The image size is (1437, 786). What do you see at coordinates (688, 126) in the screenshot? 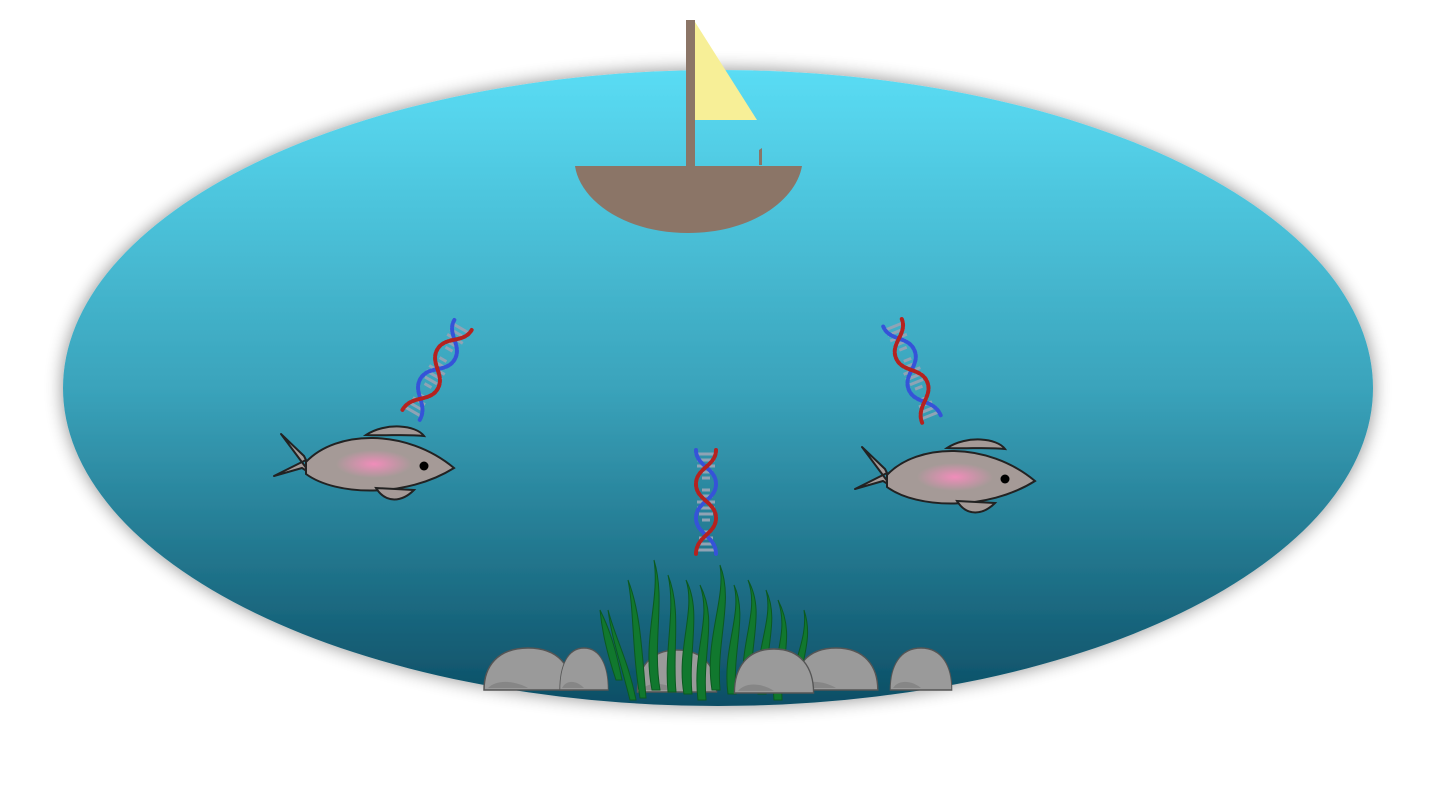
I see `boat-icon` at bounding box center [688, 126].